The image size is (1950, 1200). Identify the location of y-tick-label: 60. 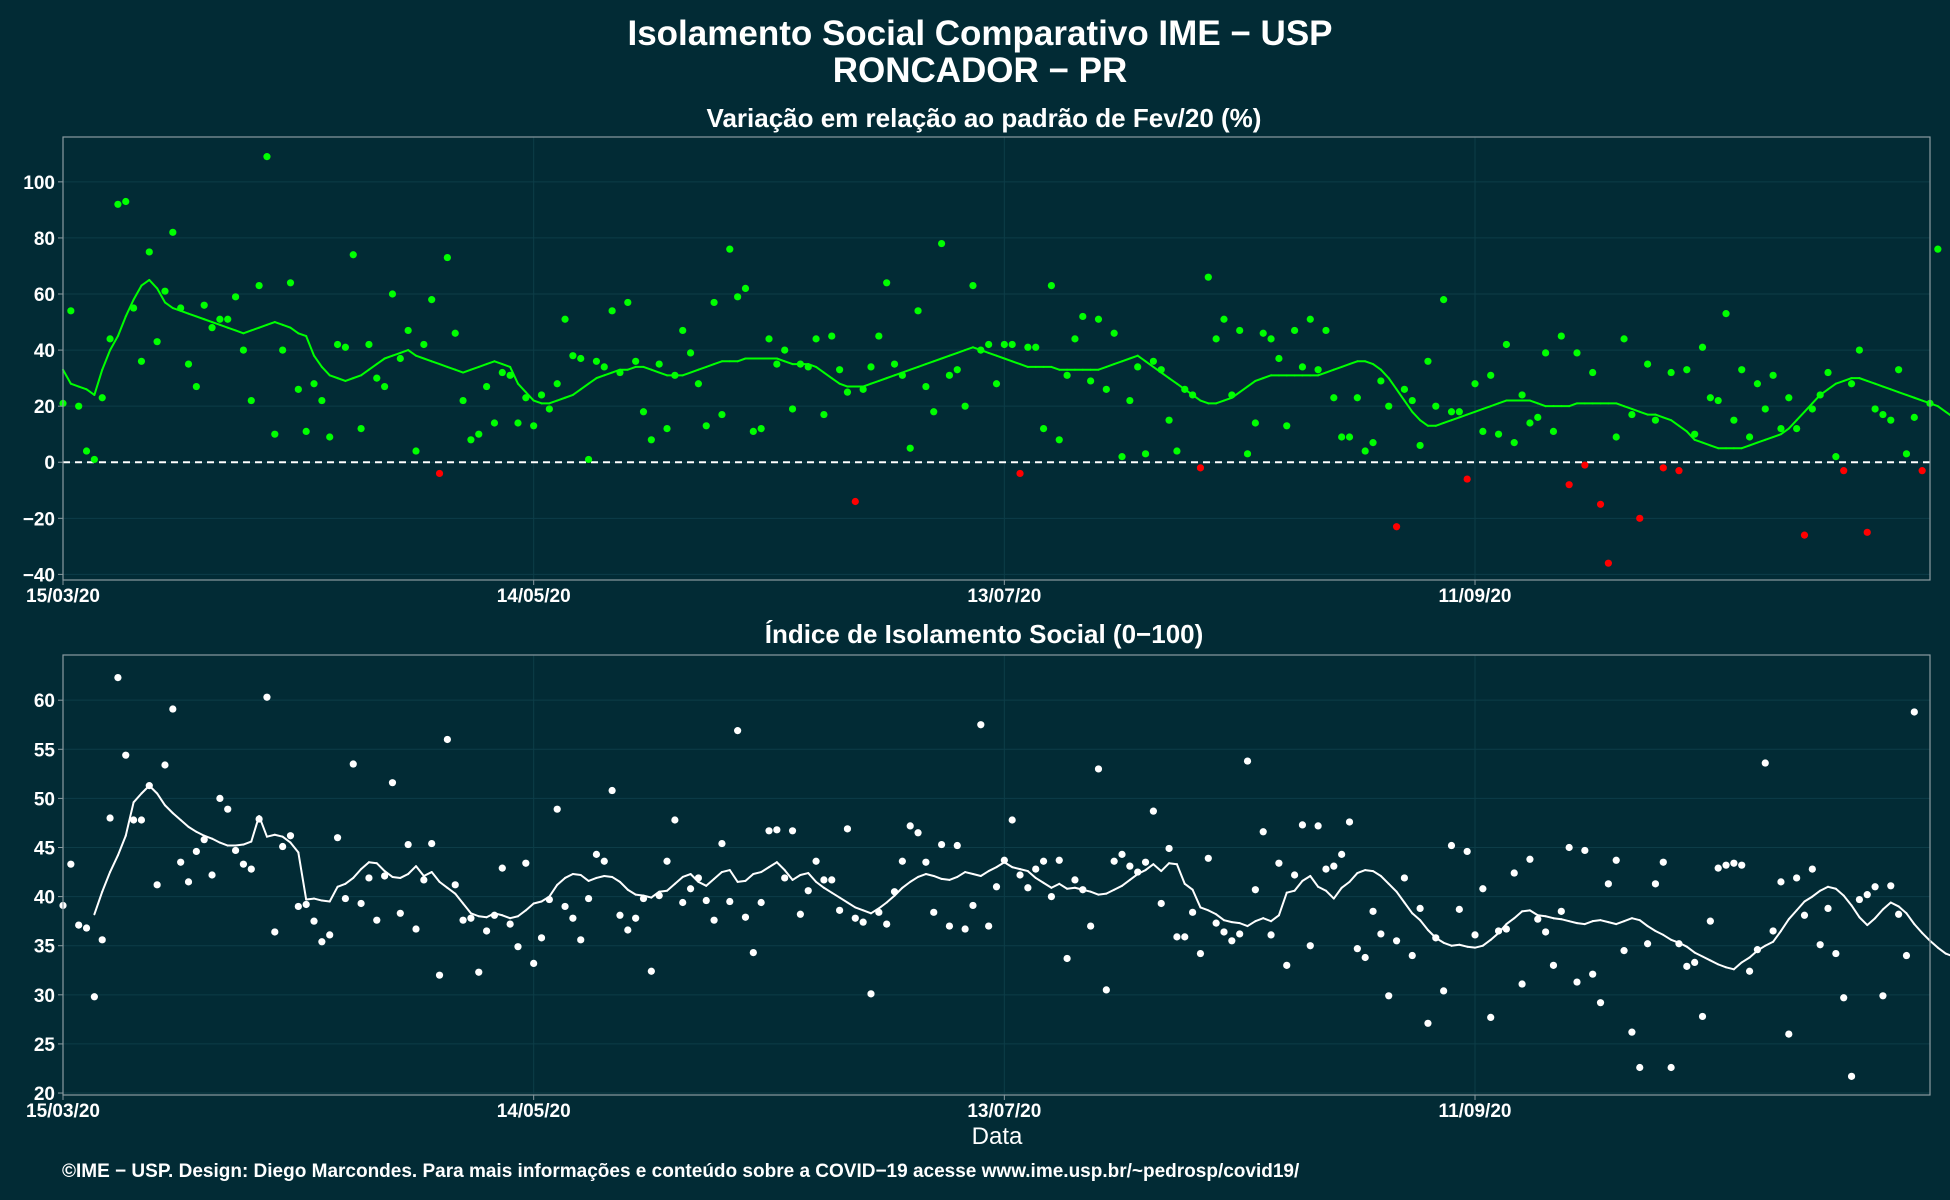
(44, 701).